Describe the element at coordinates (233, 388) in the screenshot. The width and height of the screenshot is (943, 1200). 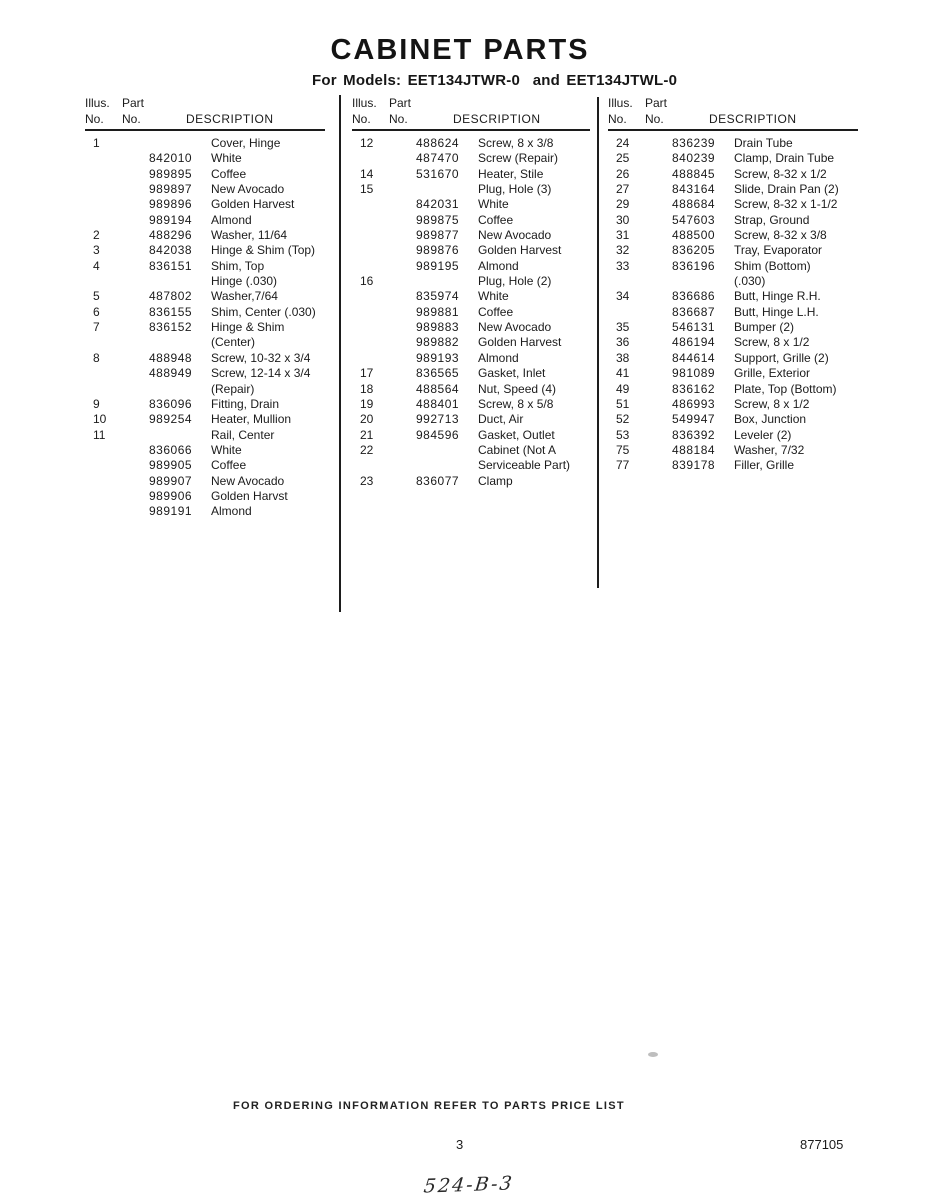
I see `description-cell: (Repair)` at that location.